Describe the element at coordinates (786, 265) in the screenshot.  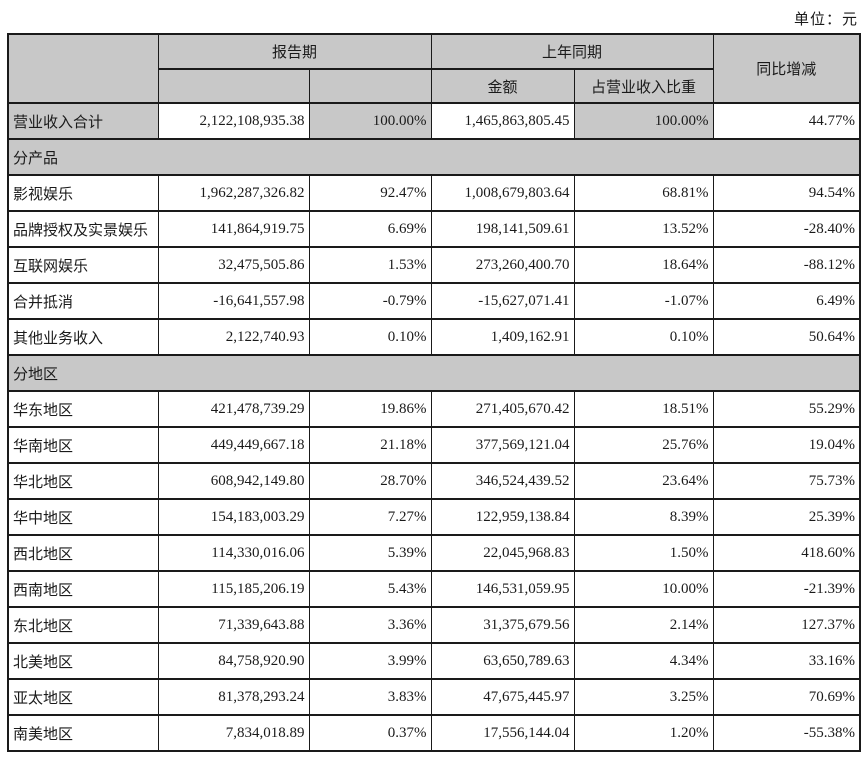
I see `cell-yoy: -88.12%` at that location.